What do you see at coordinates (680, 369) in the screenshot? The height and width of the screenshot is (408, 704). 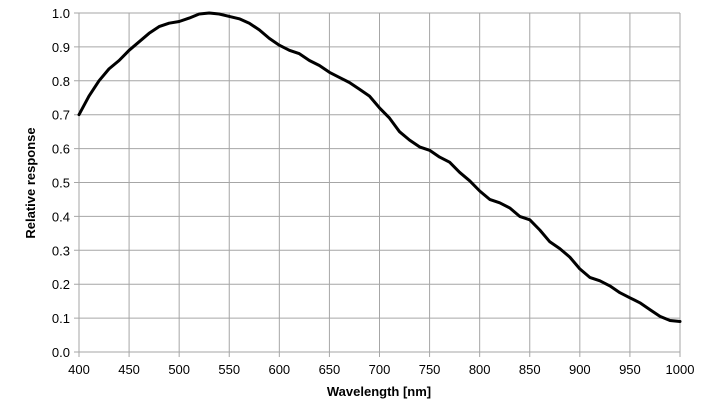 I see `x-tick-label: 1000` at bounding box center [680, 369].